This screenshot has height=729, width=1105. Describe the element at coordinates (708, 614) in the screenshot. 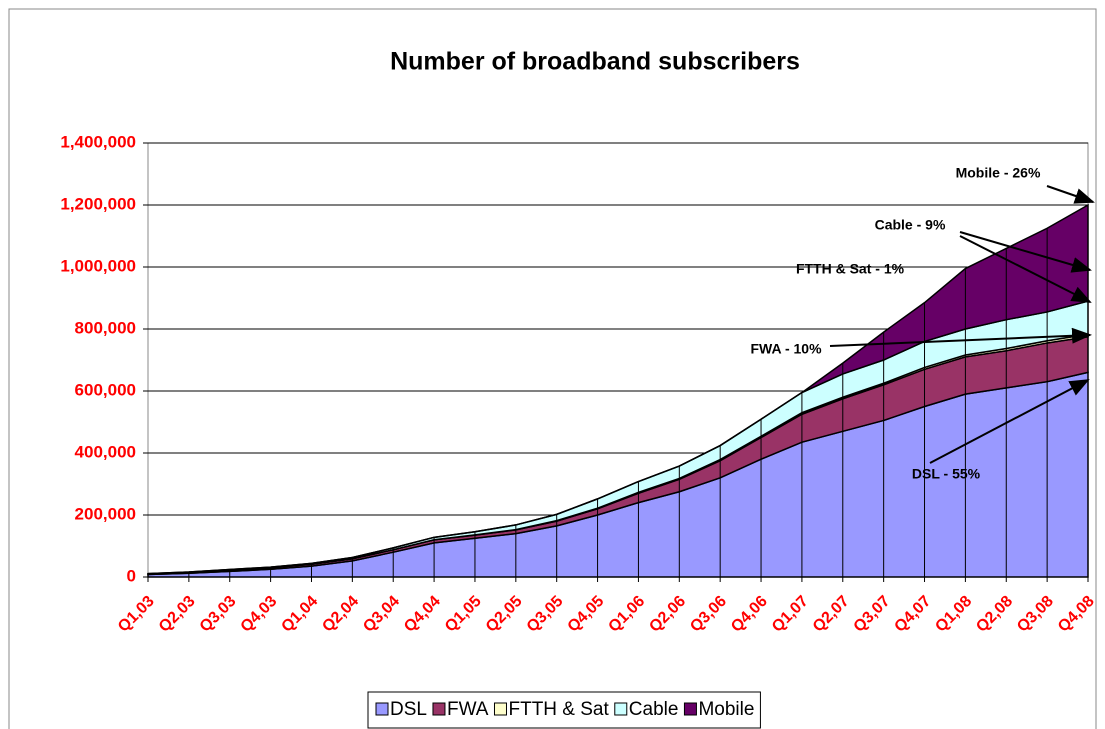

I see `x-tick-label: Q3,06` at that location.